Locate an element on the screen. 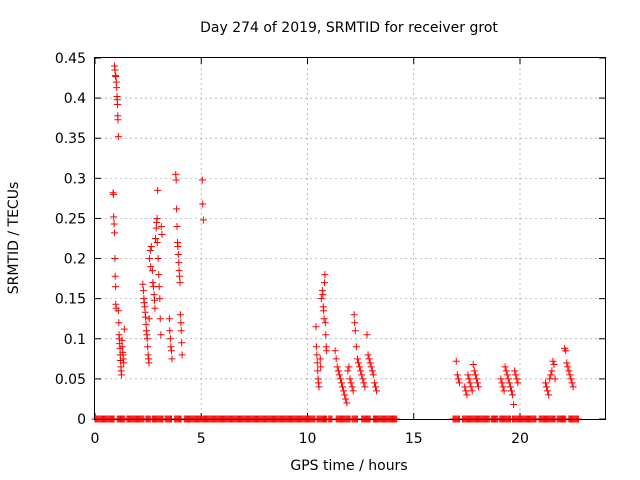  y-tick-label: 0.15 is located at coordinates (70, 300).